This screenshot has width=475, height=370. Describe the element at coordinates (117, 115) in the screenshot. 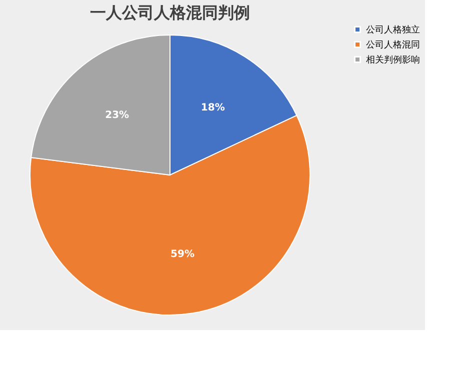

I see `data-label: 23%` at that location.